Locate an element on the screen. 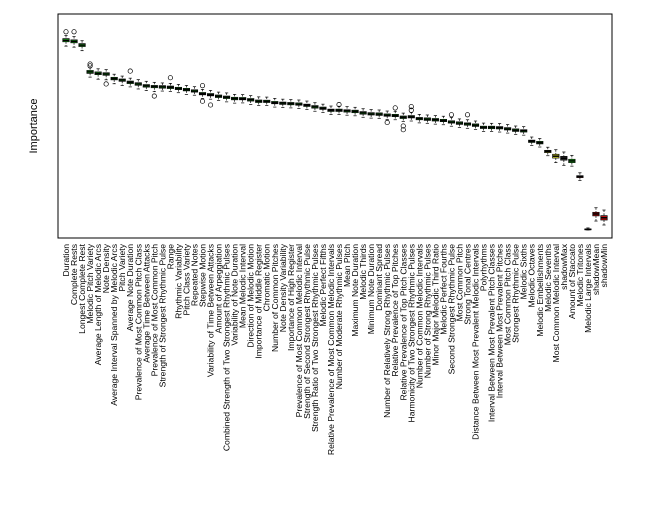  x-tick-label: Prevalence of Most Common Pitch Class is located at coordinates (138, 322).